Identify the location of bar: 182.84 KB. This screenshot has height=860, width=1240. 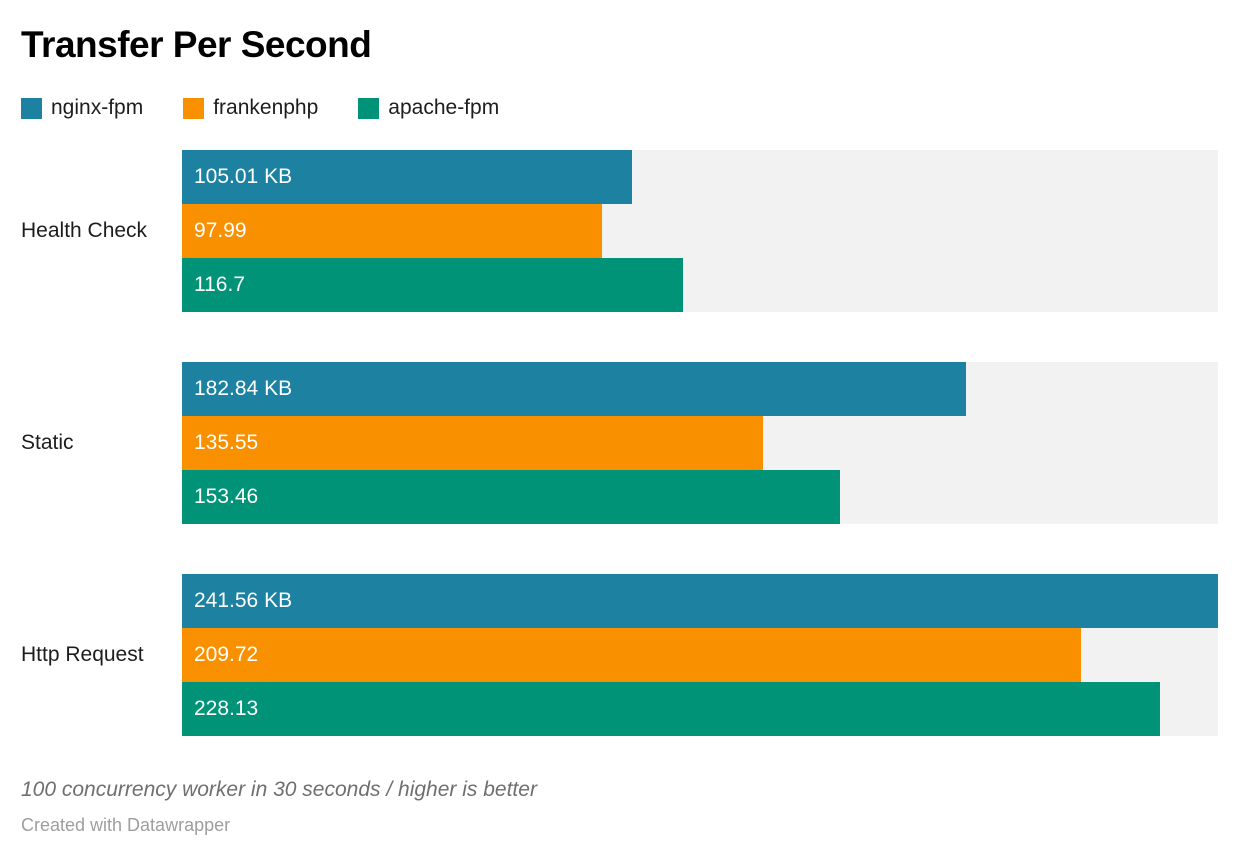
(574, 389).